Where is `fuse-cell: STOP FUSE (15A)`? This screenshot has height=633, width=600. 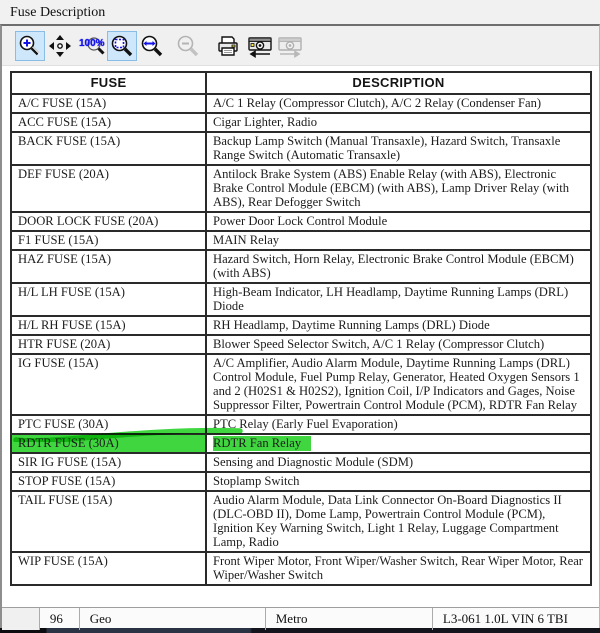 fuse-cell: STOP FUSE (15A) is located at coordinates (108, 481).